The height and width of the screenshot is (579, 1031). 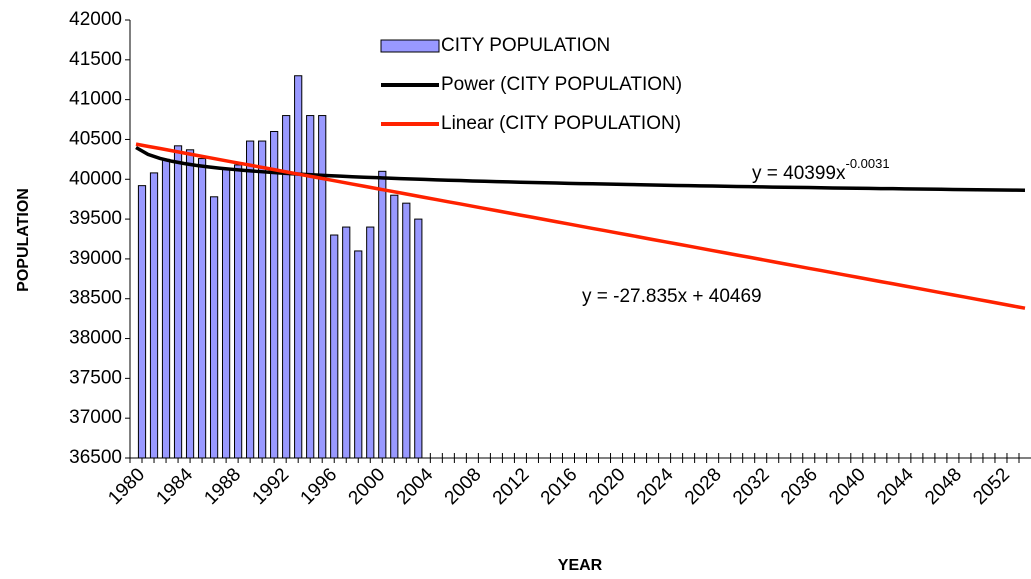 What do you see at coordinates (174, 486) in the screenshot?
I see `x-tick-label: 1984` at bounding box center [174, 486].